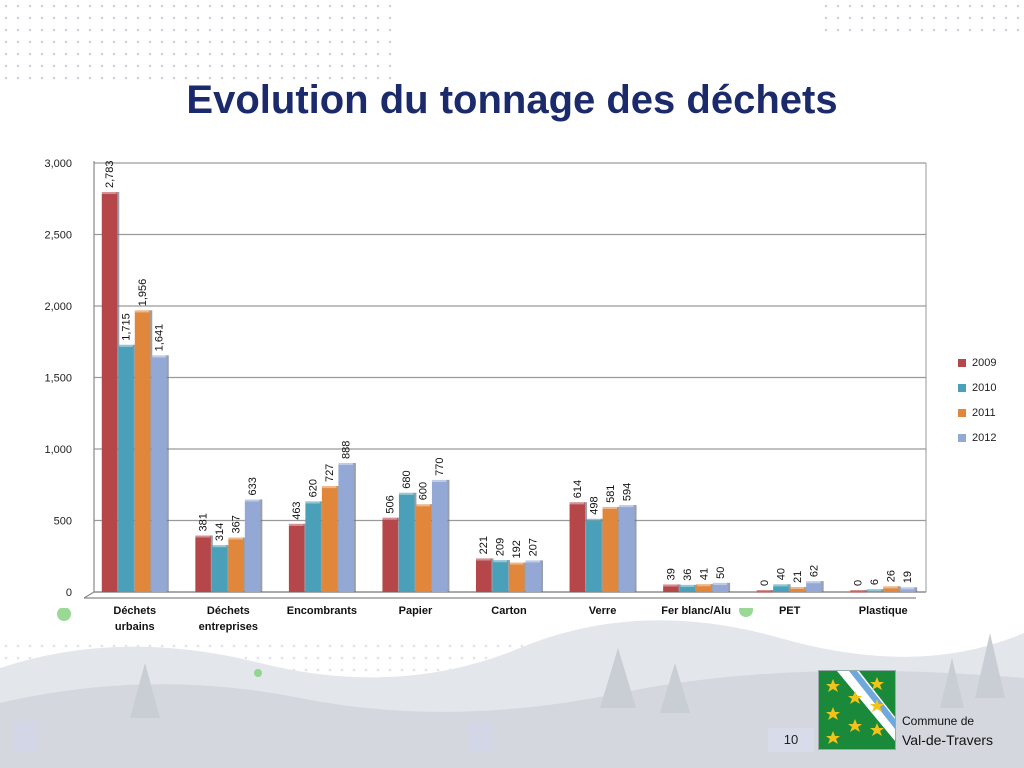 The width and height of the screenshot is (1024, 768). What do you see at coordinates (594, 505) in the screenshot?
I see `data-label: 498` at bounding box center [594, 505].